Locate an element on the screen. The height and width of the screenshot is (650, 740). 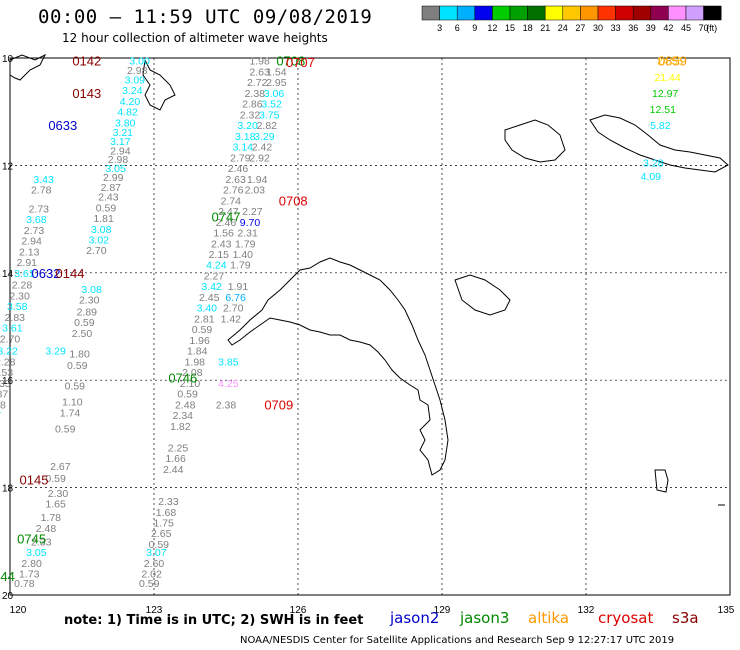
wave-height-value: 3.18 is located at coordinates (245, 137).